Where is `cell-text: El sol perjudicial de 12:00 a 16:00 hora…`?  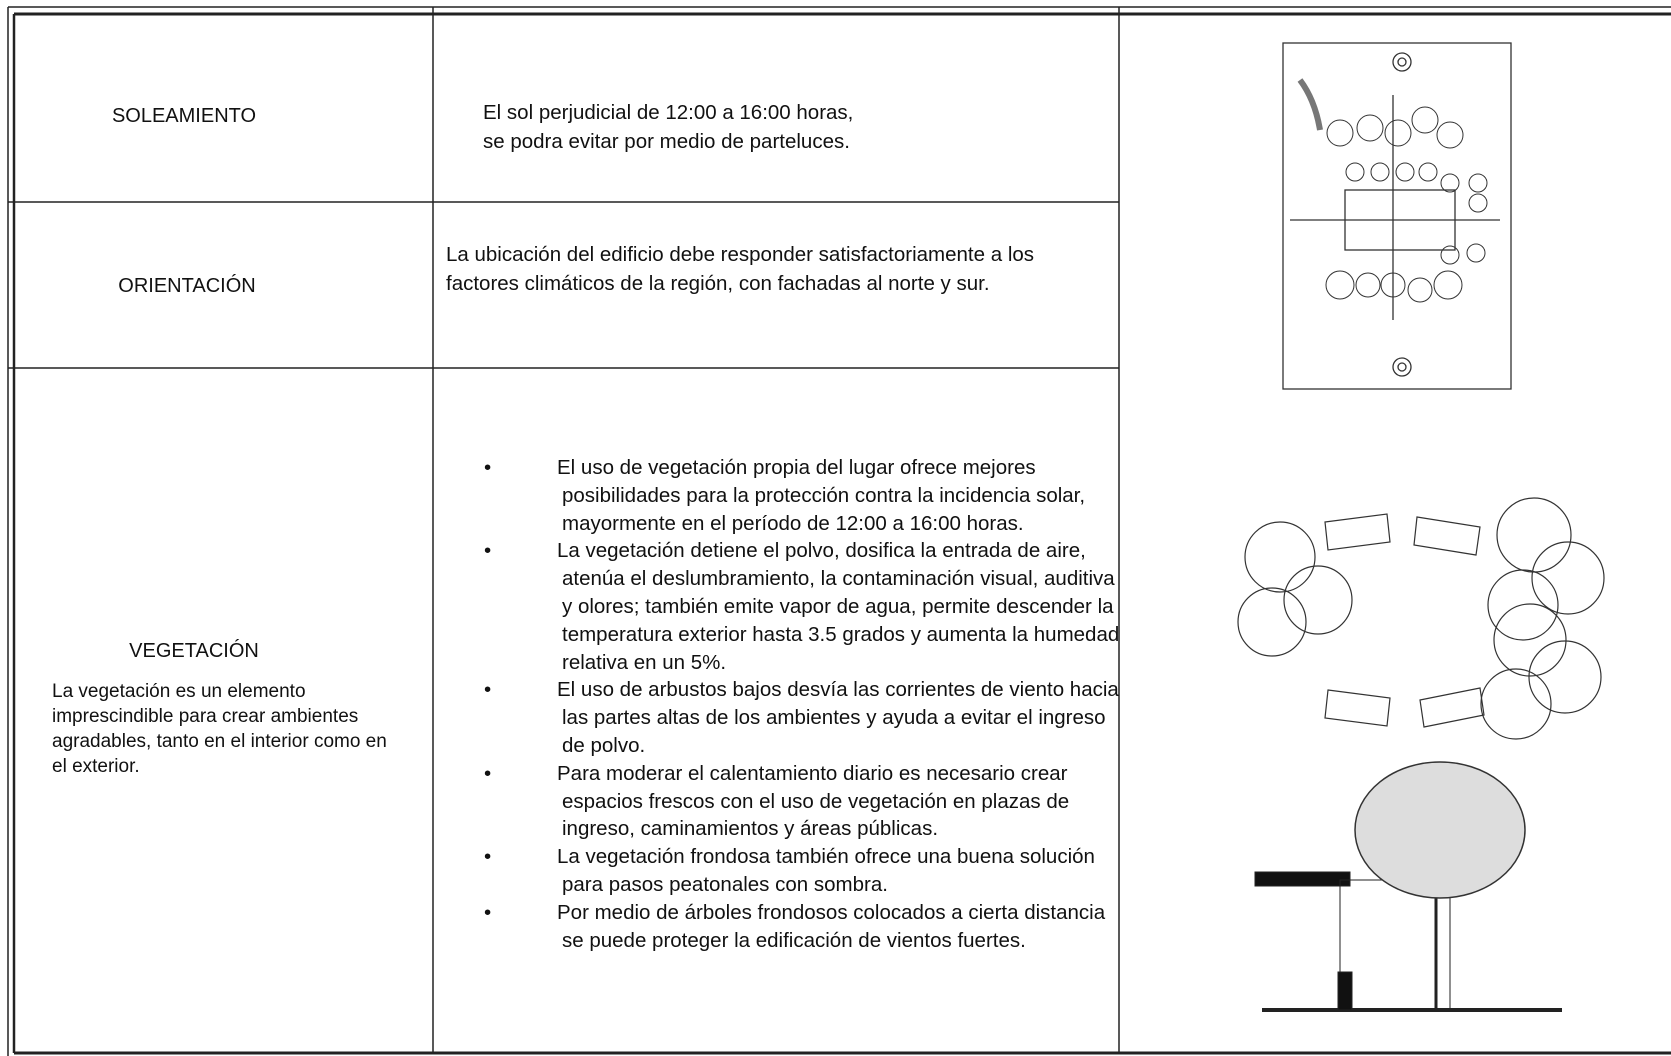
cell-text: El sol perjudicial de 12:00 a 16:00 hora… is located at coordinates (668, 127).